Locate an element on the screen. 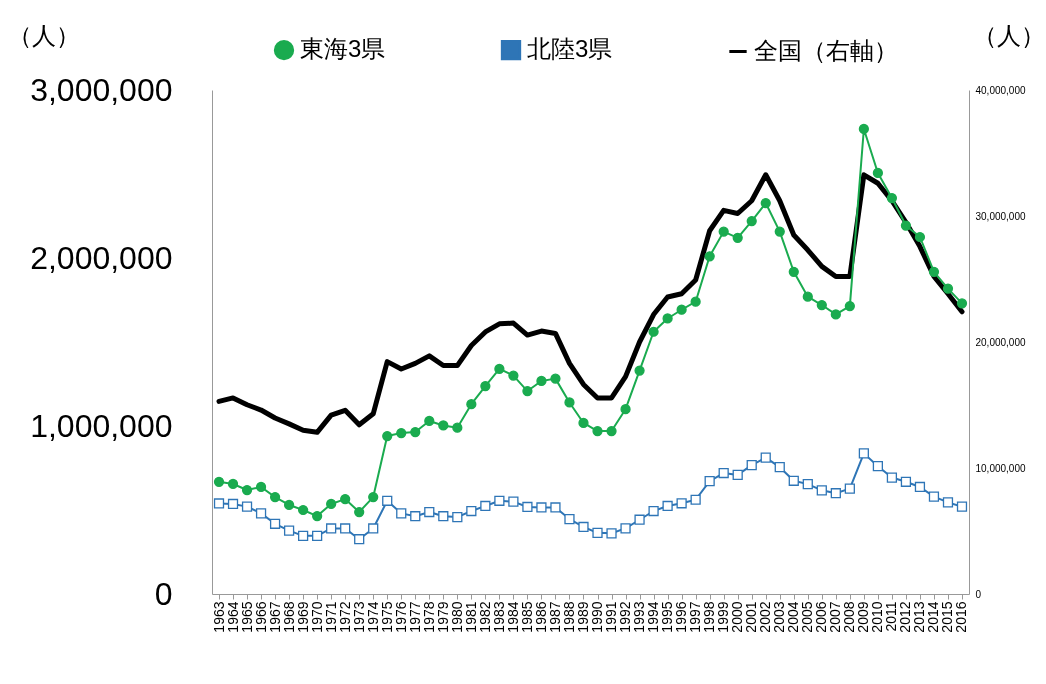 The image size is (1046, 684). x-tick-label: 1988 is located at coordinates (568, 617).